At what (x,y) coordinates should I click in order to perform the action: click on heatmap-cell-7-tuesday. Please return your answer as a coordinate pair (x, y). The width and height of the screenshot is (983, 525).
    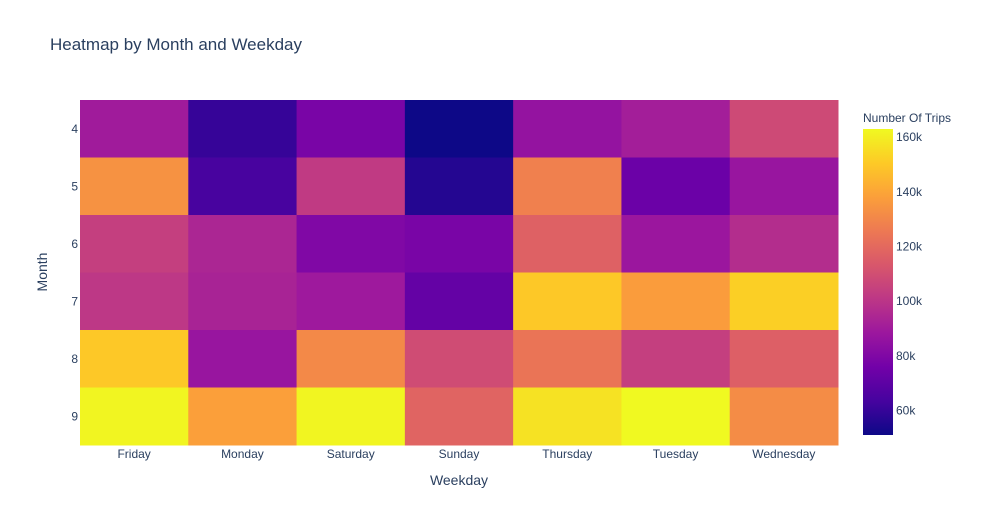
    Looking at the image, I should click on (676, 301).